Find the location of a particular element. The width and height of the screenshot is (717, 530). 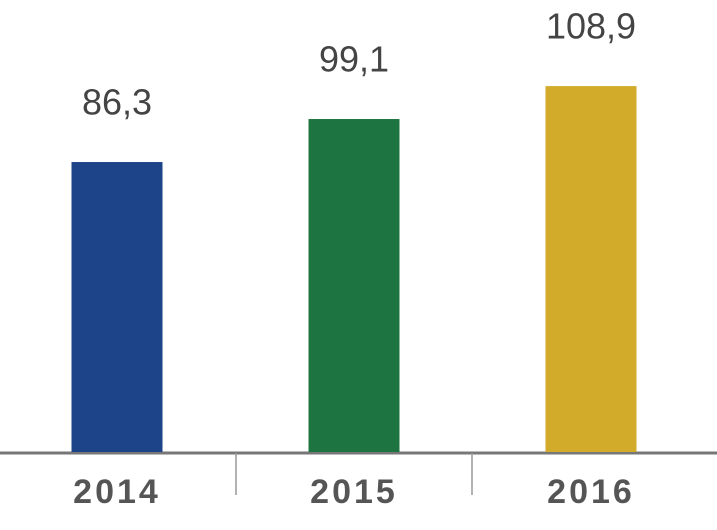

x-tick-label: 2016 is located at coordinates (591, 492).